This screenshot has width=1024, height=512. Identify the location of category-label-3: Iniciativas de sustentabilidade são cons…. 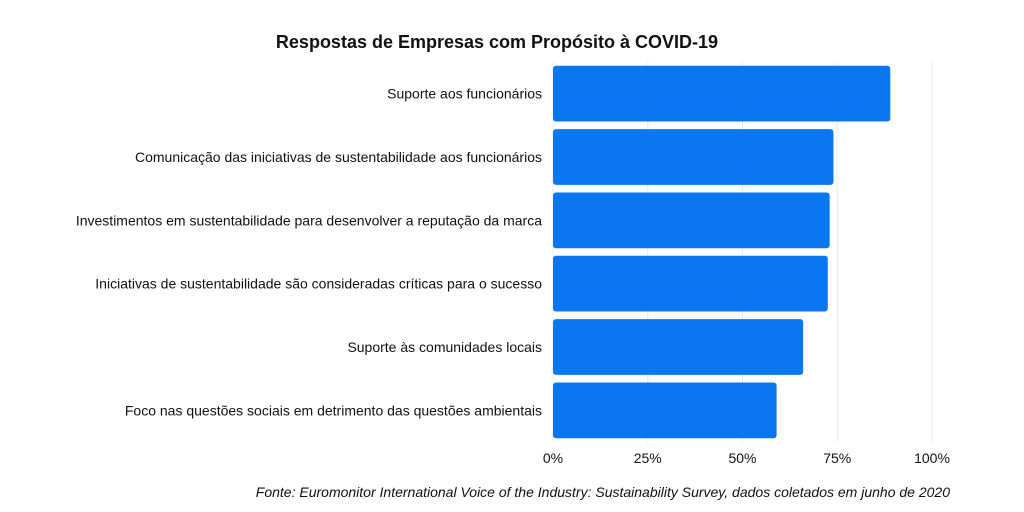
(318, 284).